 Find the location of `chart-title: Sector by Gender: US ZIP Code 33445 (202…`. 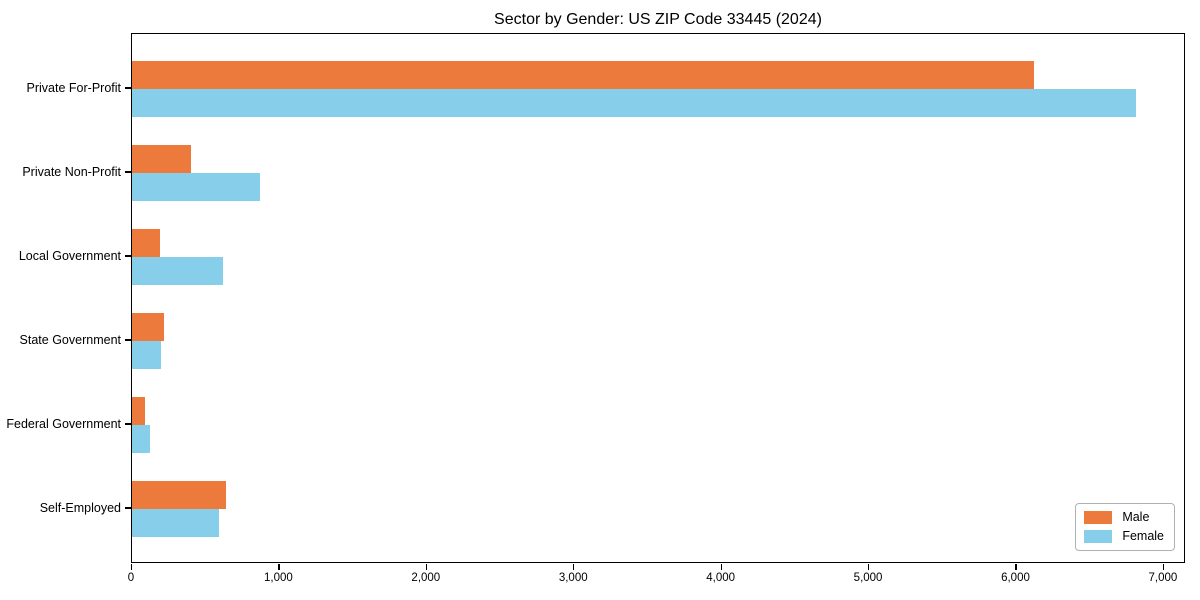

chart-title: Sector by Gender: US ZIP Code 33445 (202… is located at coordinates (658, 19).